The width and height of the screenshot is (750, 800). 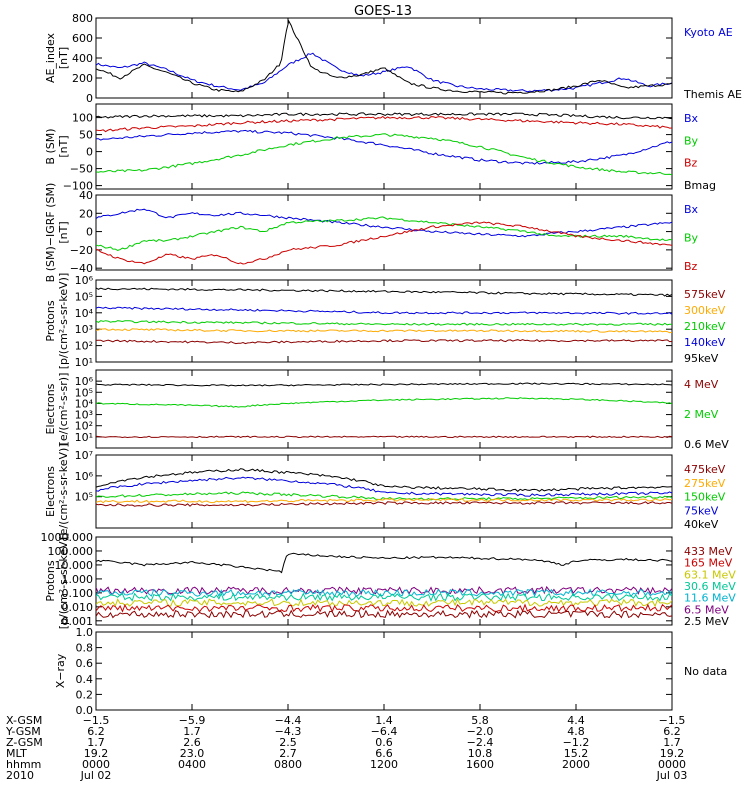 What do you see at coordinates (82, 18) in the screenshot?
I see `y-tick-label: 800` at bounding box center [82, 18].